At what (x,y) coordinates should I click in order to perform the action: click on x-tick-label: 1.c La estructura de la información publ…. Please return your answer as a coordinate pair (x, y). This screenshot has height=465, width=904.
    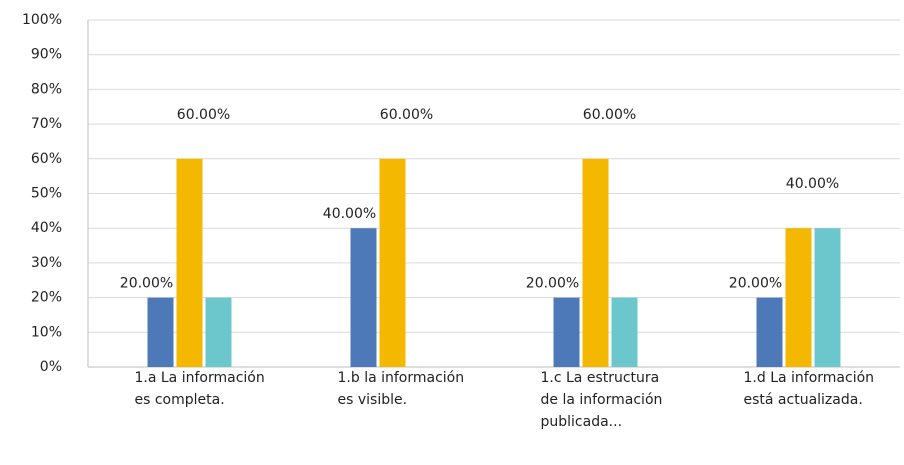
    Looking at the image, I should click on (601, 400).